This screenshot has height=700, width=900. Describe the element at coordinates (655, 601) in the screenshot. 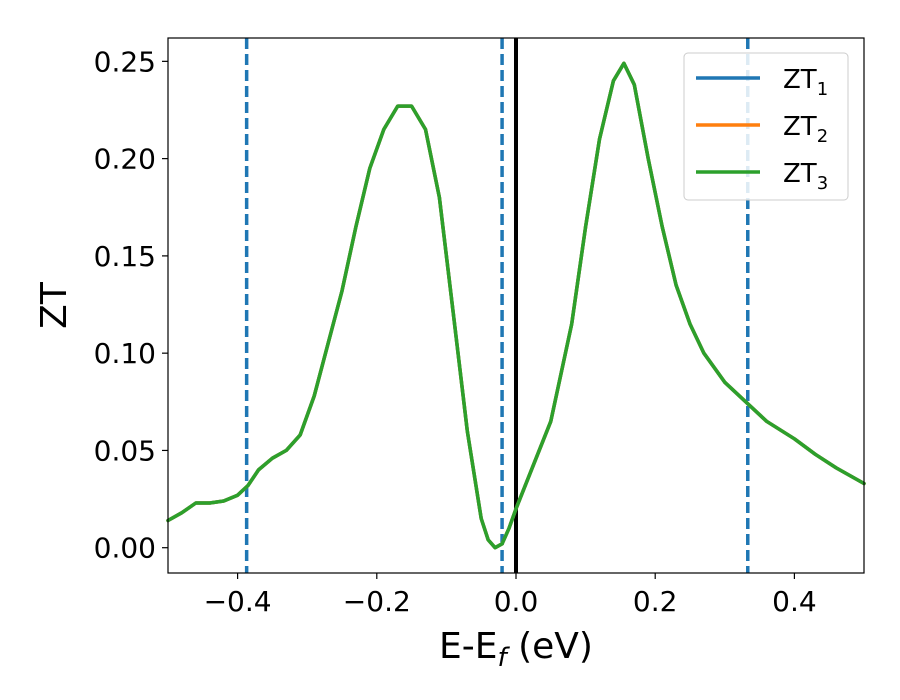

I see `x-tick-label: 0.2` at that location.